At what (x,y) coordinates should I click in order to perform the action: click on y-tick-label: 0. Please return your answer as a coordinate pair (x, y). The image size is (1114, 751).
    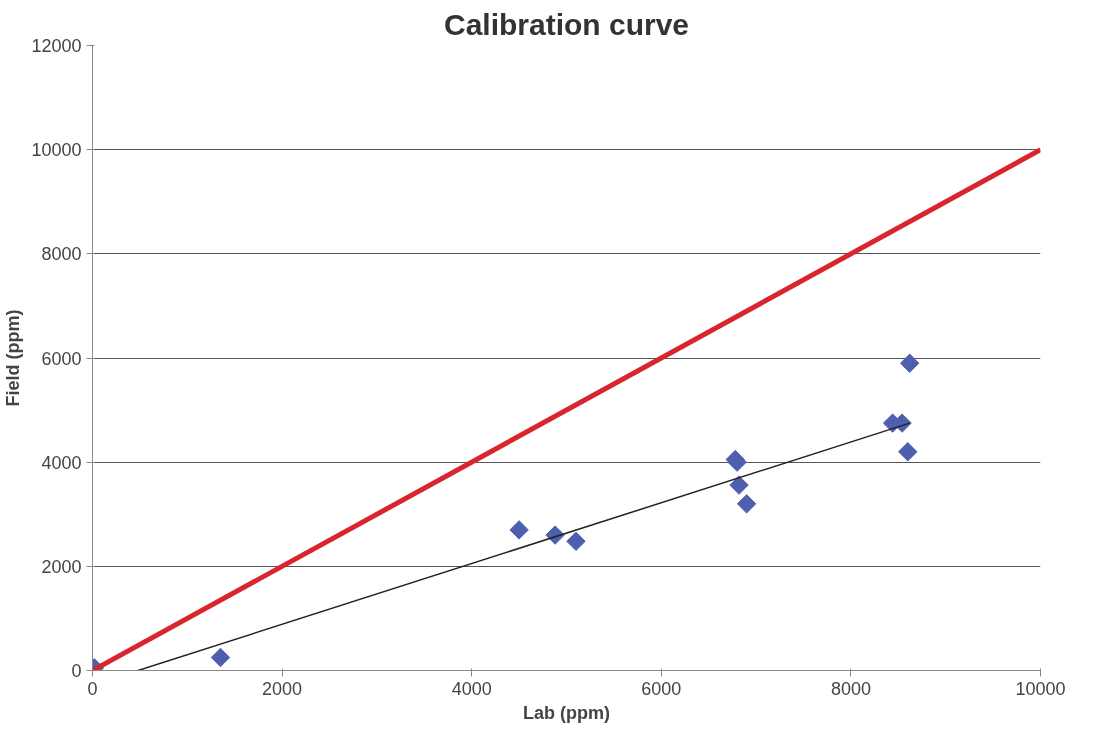
    Looking at the image, I should click on (76, 671).